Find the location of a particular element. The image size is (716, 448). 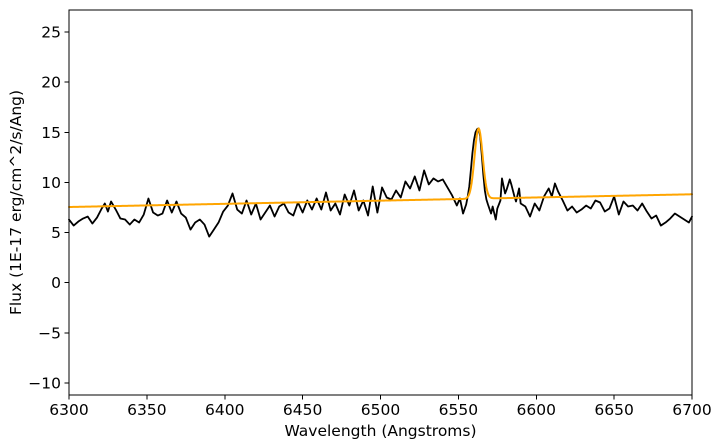

x-tick-label: 6400 is located at coordinates (224, 410).